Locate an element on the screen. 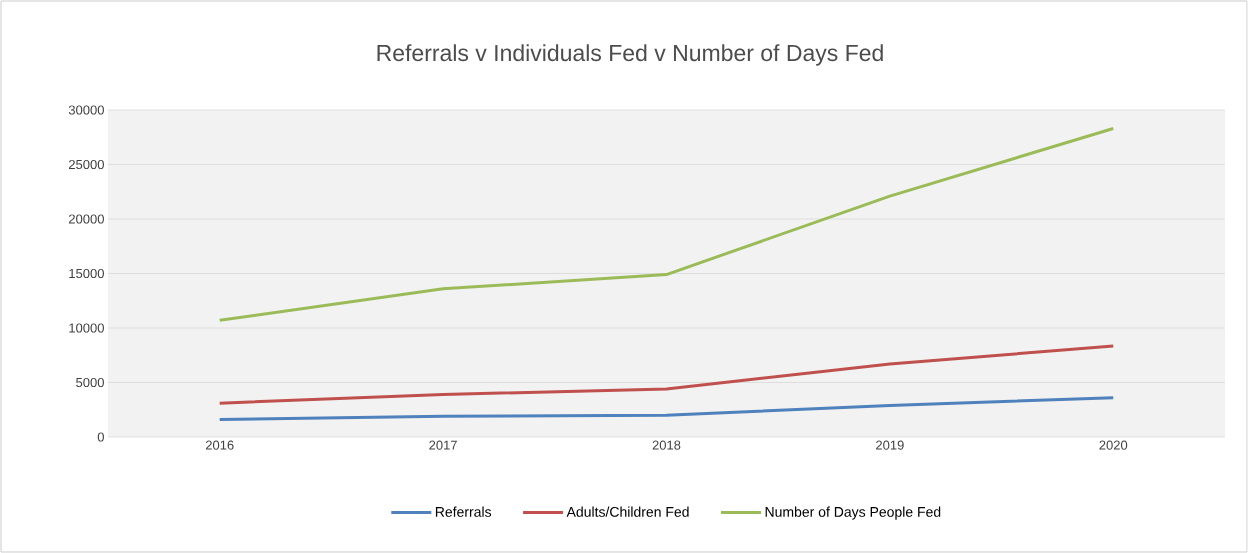 This screenshot has width=1248, height=553. x-tick-label: 2019 is located at coordinates (890, 445).